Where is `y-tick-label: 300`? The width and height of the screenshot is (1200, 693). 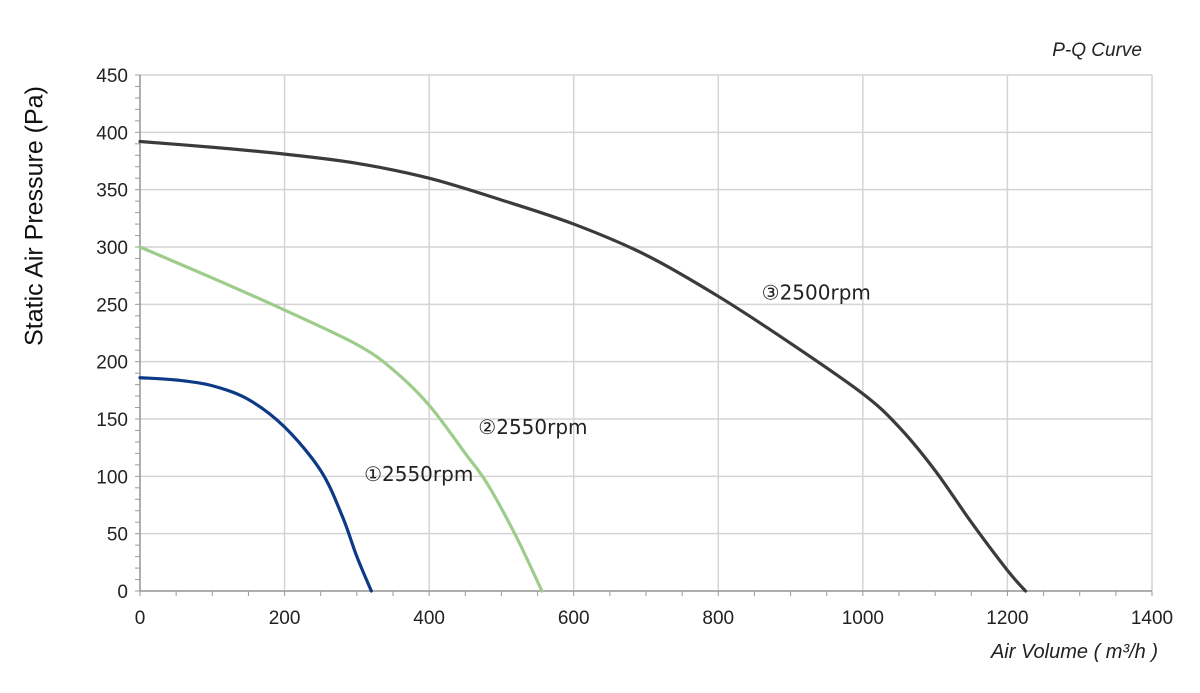
y-tick-label: 300 is located at coordinates (112, 248).